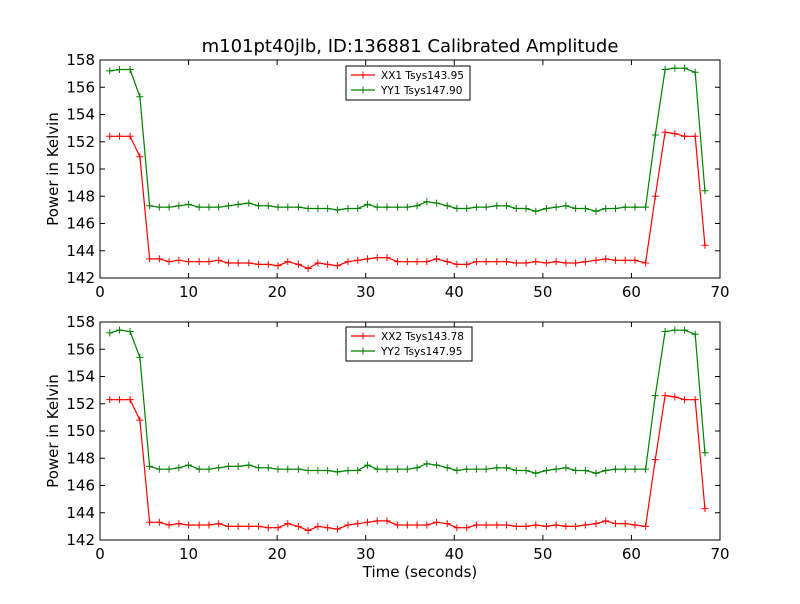  I want to click on x-tick-label-1-1: 10, so click(188, 554).